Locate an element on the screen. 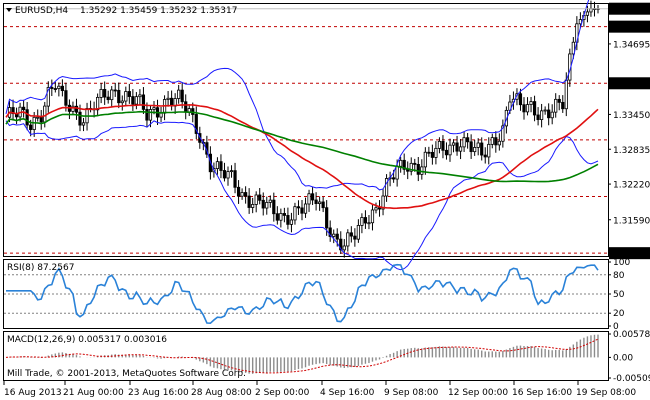 The image size is (650, 400). dropdown-arrow-icon is located at coordinates (9, 10).